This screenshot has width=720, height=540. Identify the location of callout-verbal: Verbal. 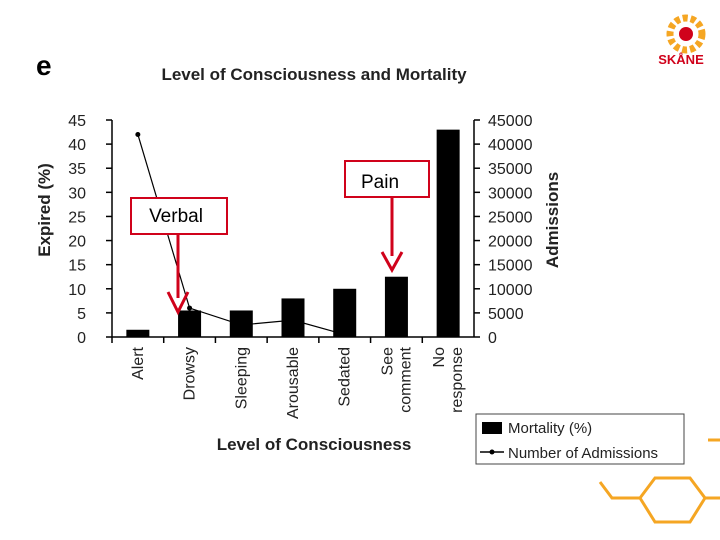
(179, 256).